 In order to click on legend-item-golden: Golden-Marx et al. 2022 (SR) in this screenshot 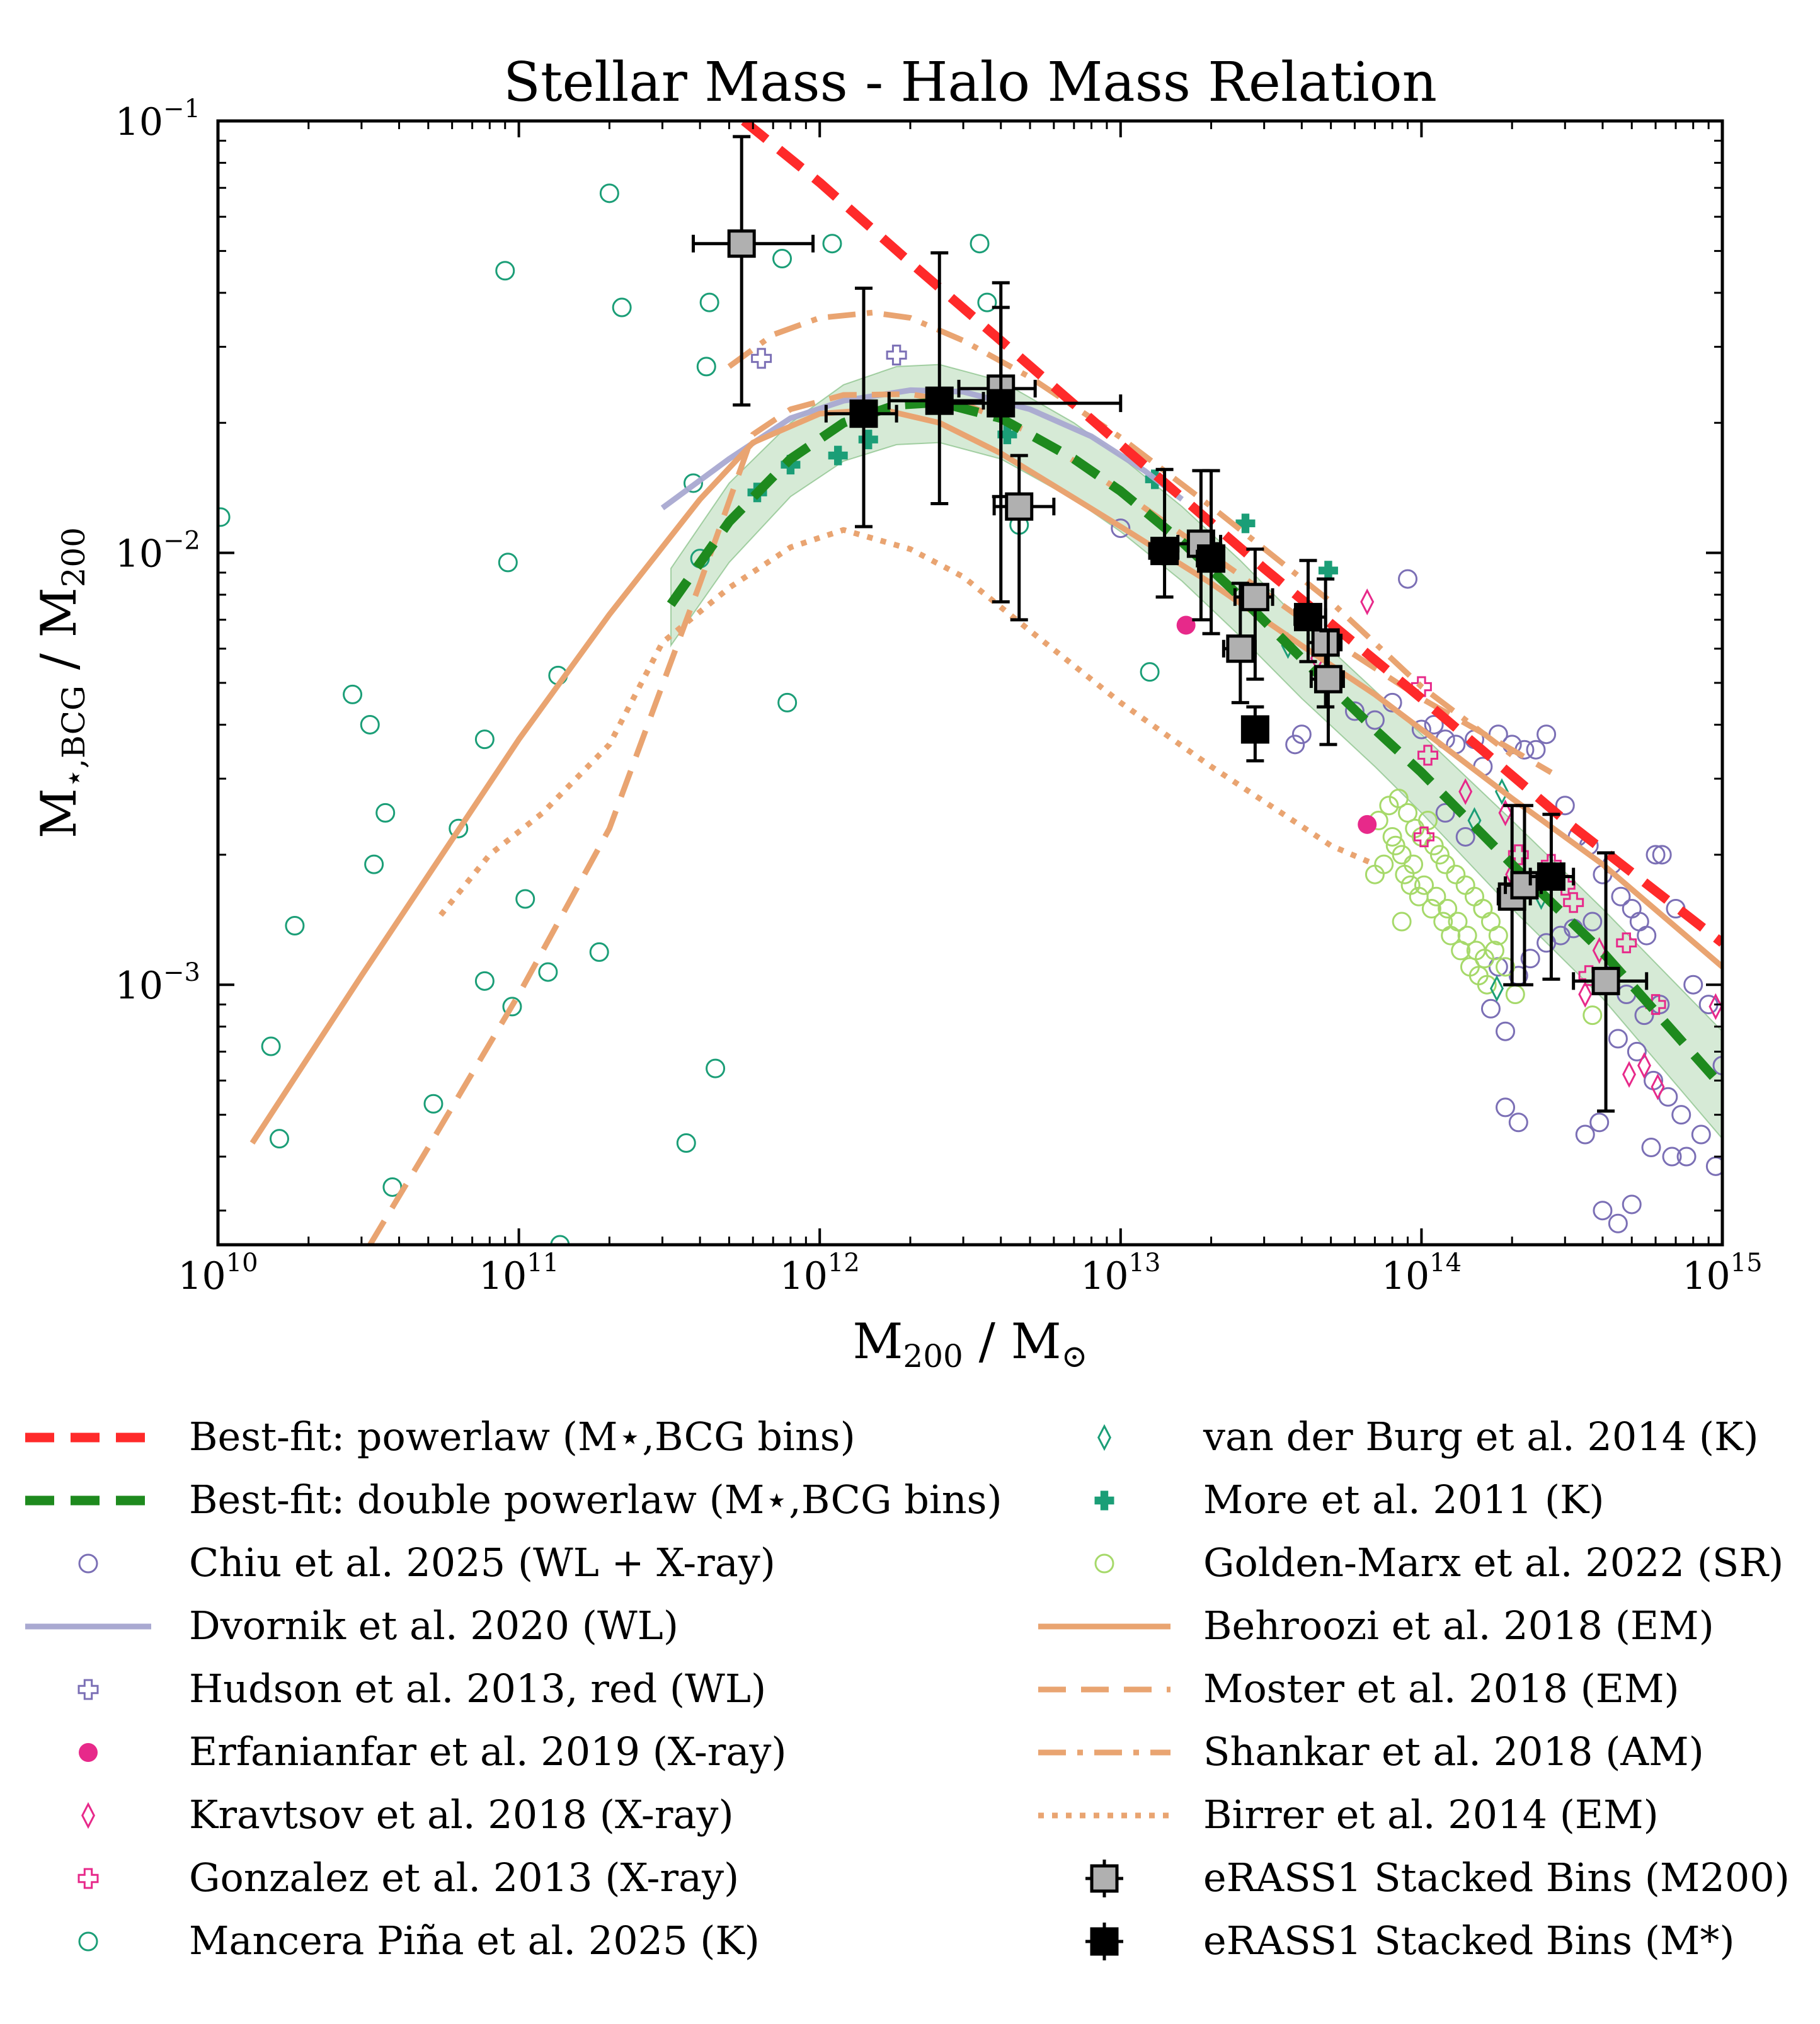, I will do `click(1438, 1563)`.